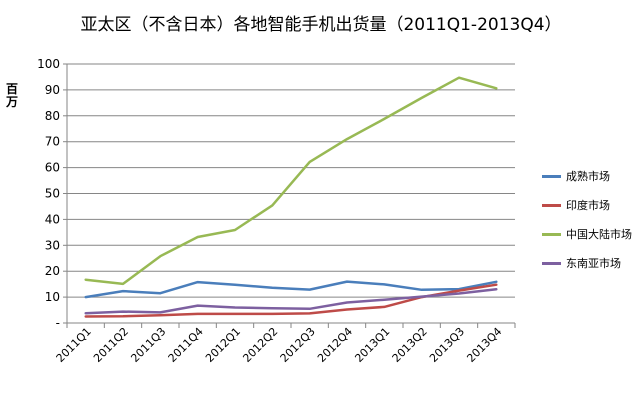  Describe the element at coordinates (372, 345) in the screenshot. I see `x-tick-label-2013Q1: 2013Q1` at that location.